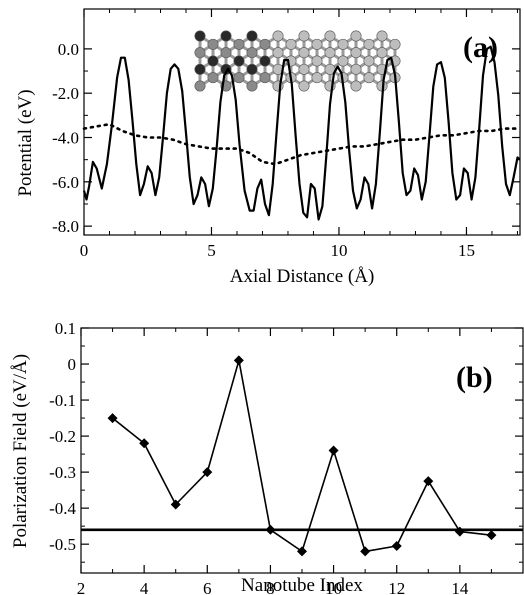  Describe the element at coordinates (65, 93) in the screenshot. I see `y-tick-label: -2.0` at that location.